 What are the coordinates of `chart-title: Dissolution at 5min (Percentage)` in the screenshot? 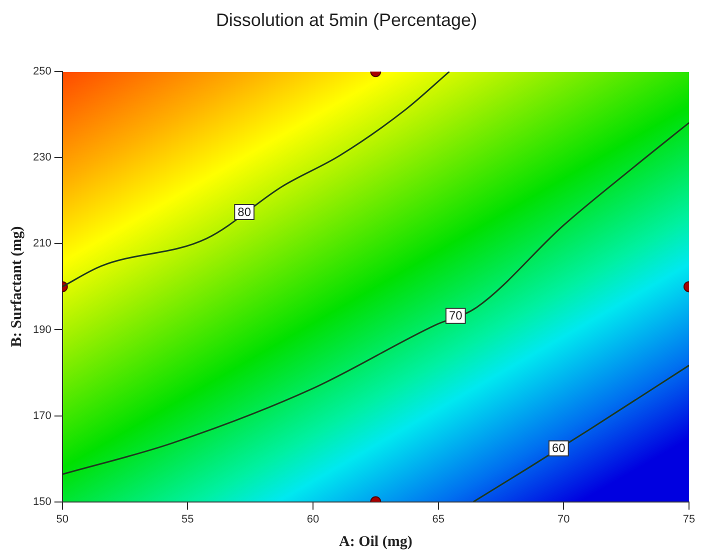 It's located at (347, 20).